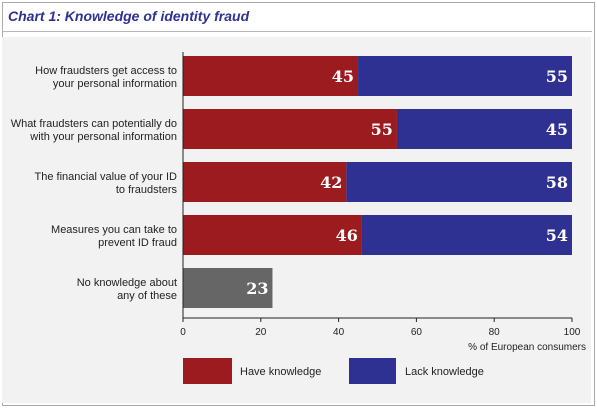  What do you see at coordinates (444, 372) in the screenshot?
I see `legend-label: Lack knowledge` at bounding box center [444, 372].